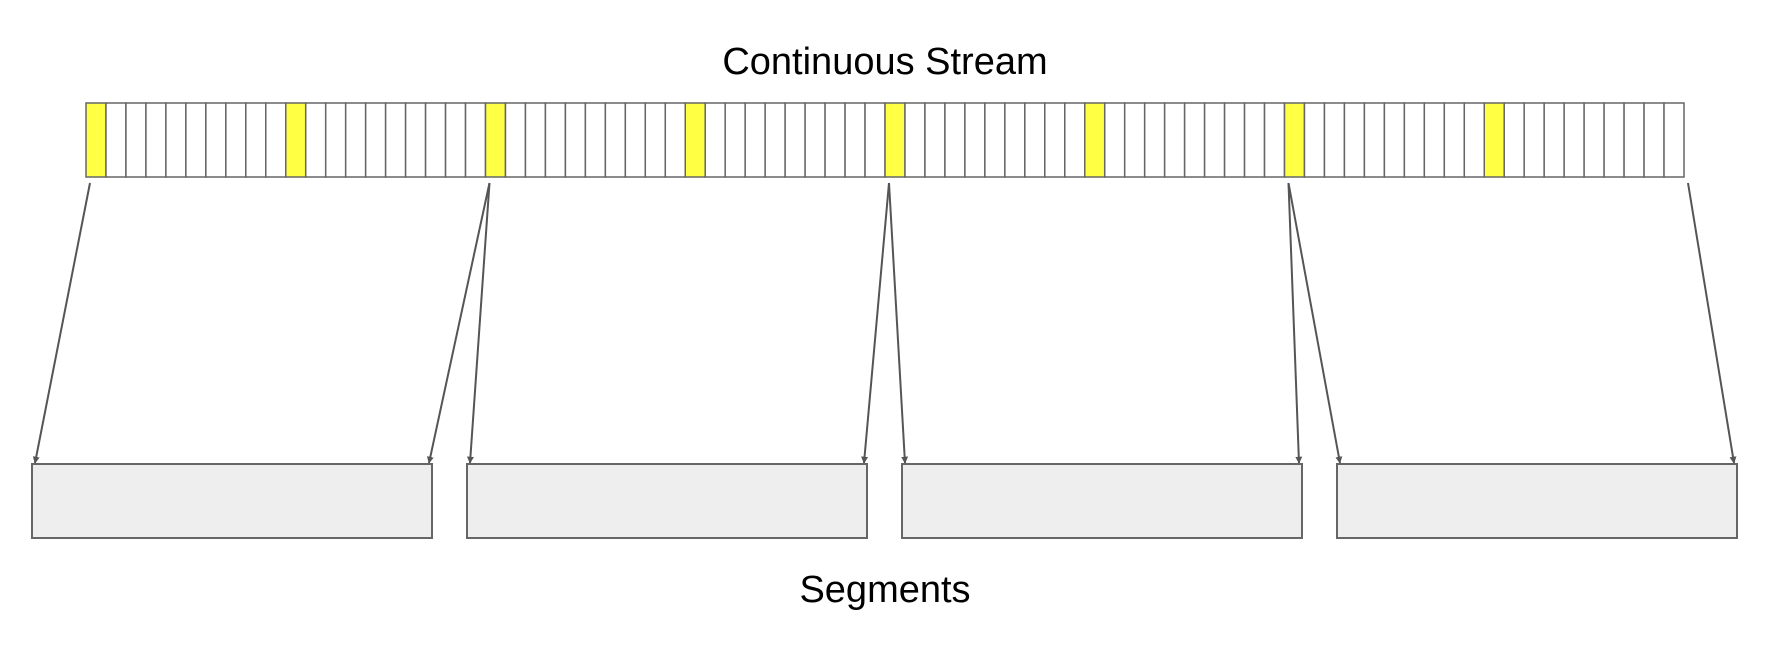  What do you see at coordinates (884, 62) in the screenshot?
I see `diagram-title: Continuous Stream` at bounding box center [884, 62].